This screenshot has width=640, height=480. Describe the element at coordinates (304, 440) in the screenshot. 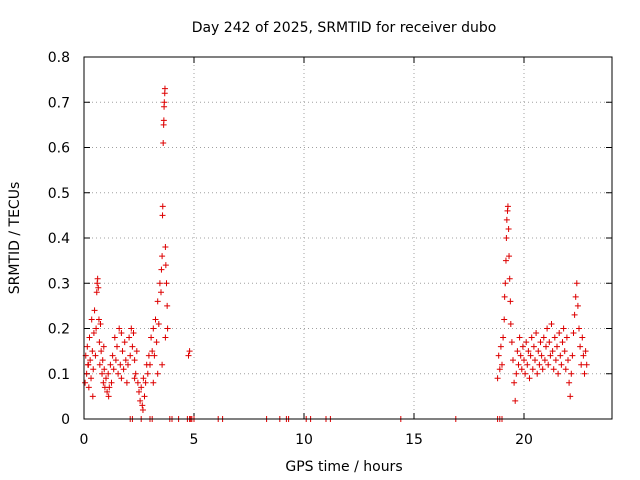

I see `x-tick-label: 10` at that location.